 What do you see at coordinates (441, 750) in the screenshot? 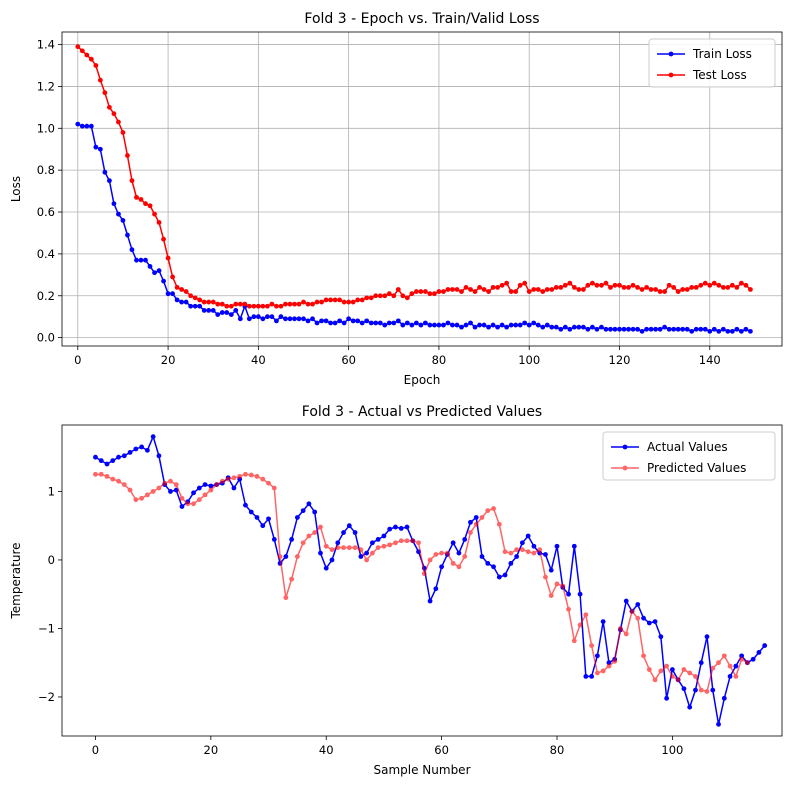
I see `x-tick-label: 60` at bounding box center [441, 750].